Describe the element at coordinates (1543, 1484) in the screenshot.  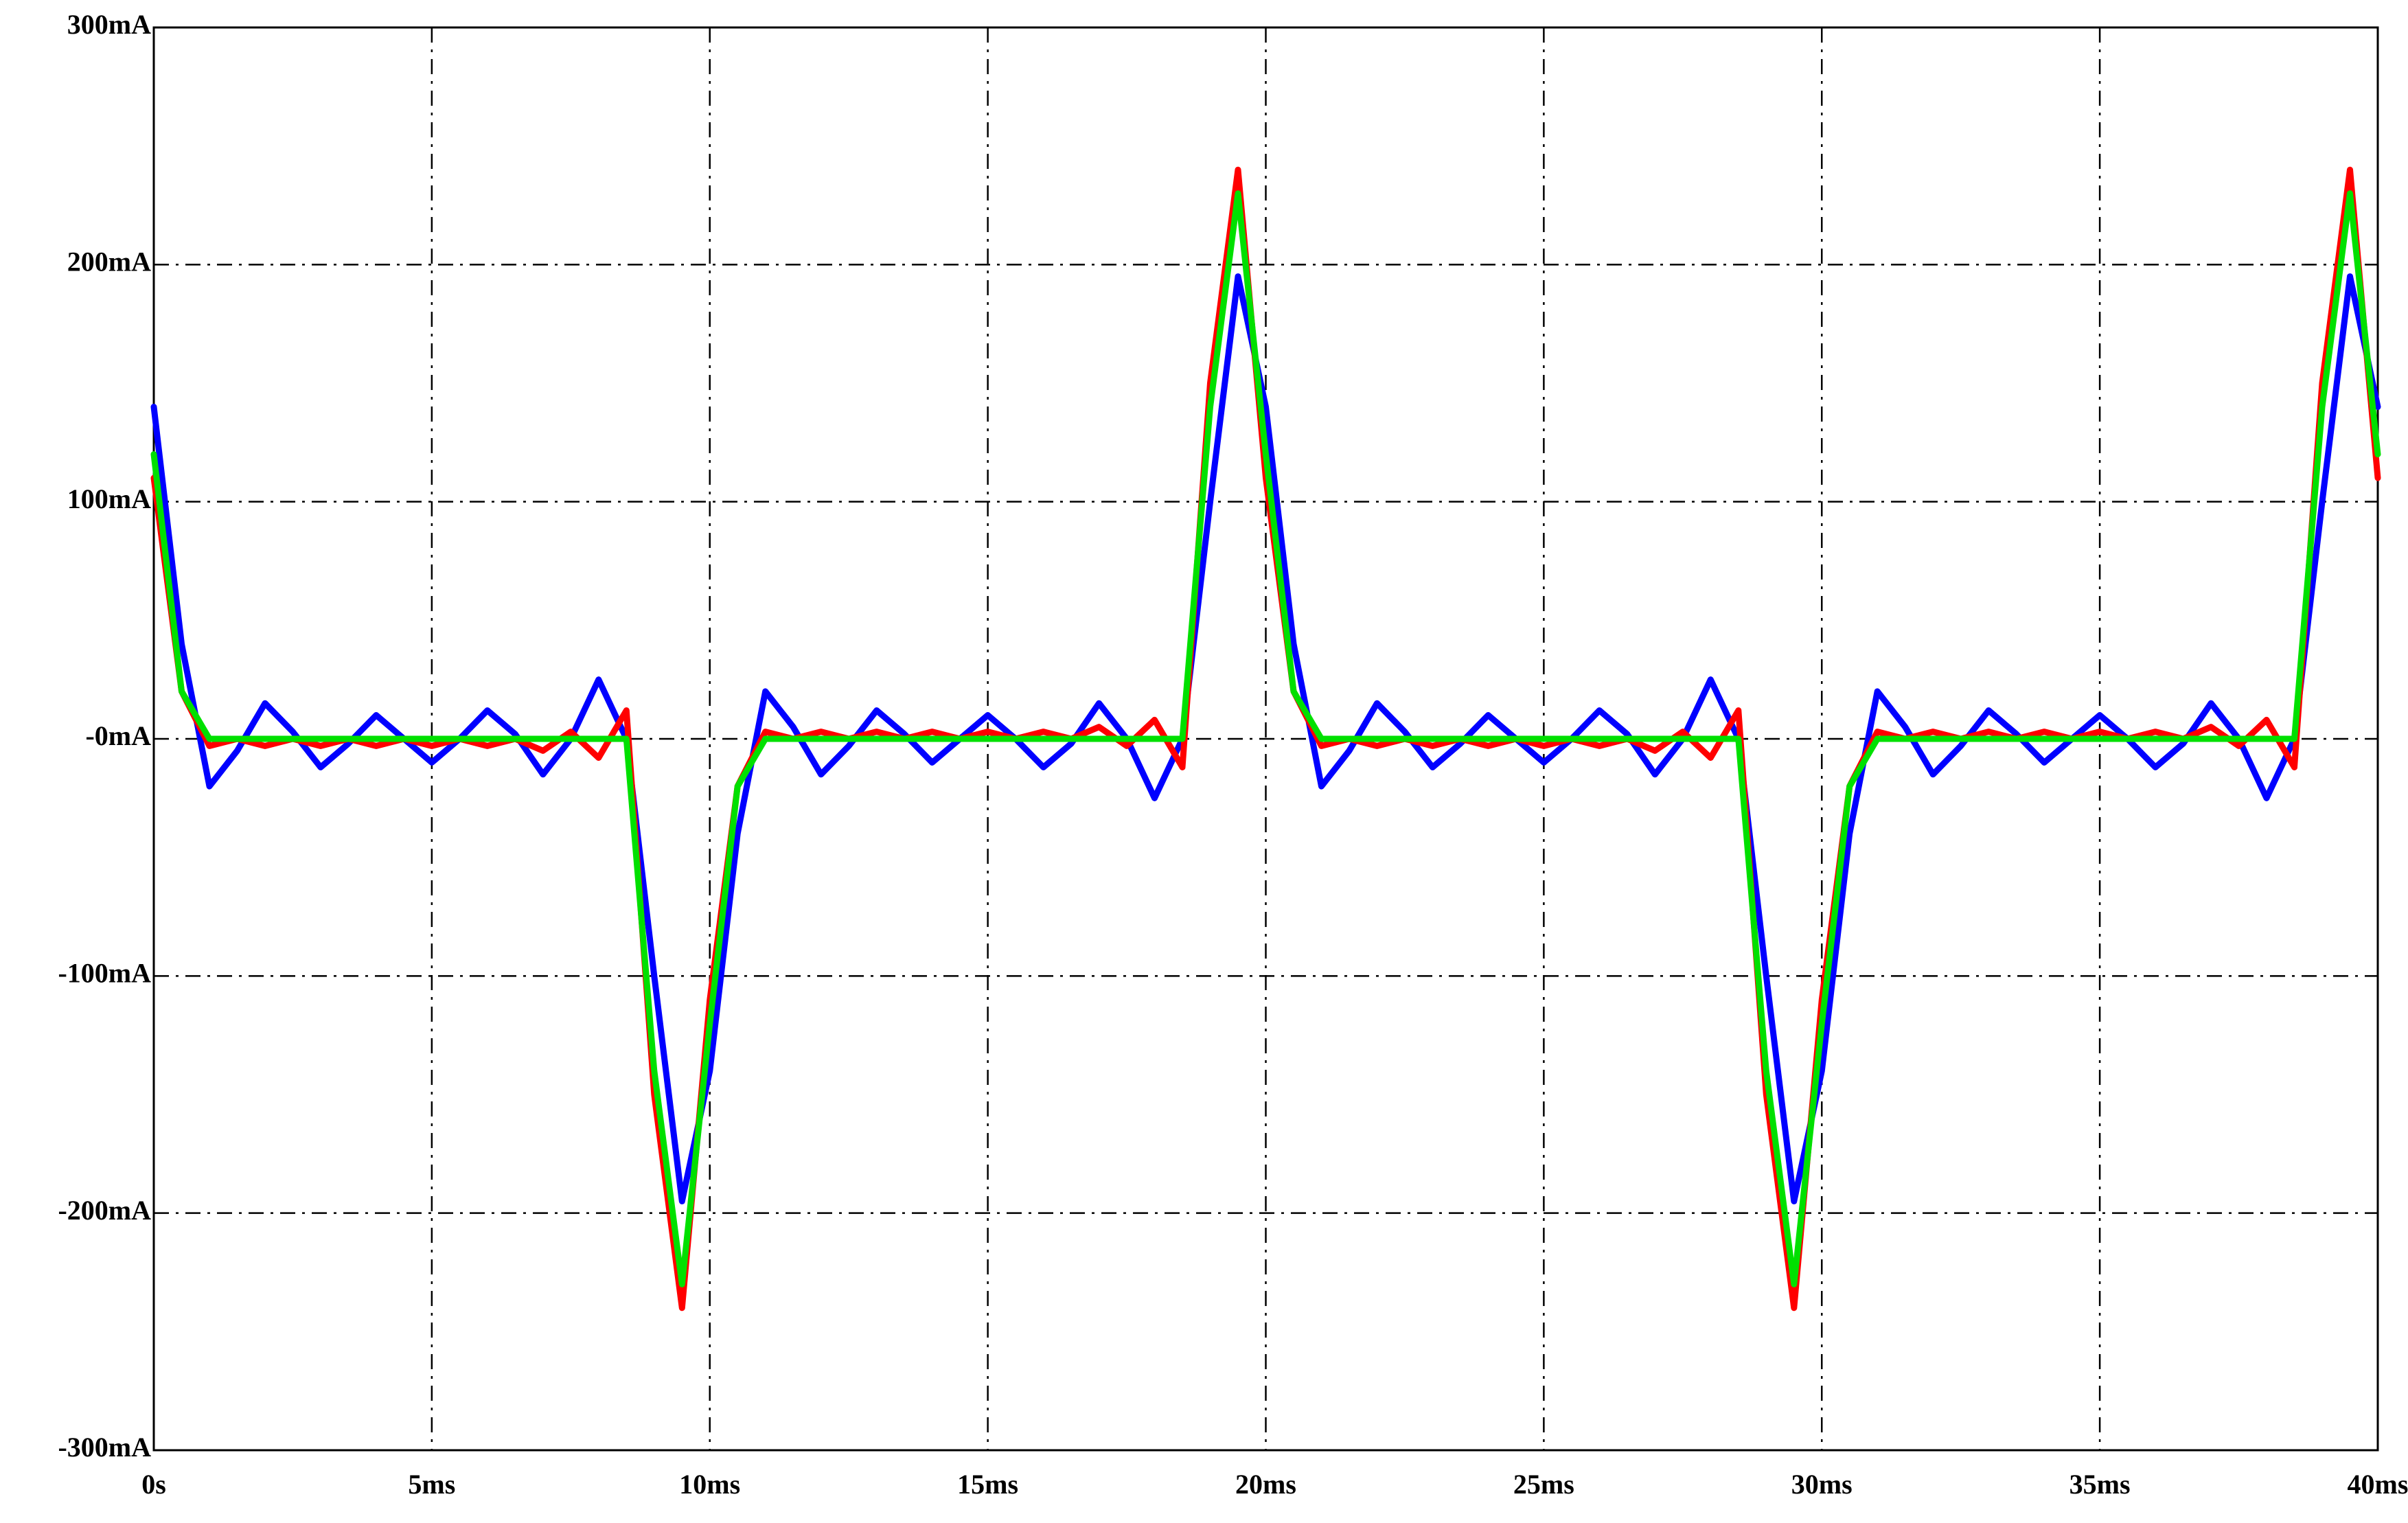
I see `x-tick-label: 25ms` at that location.